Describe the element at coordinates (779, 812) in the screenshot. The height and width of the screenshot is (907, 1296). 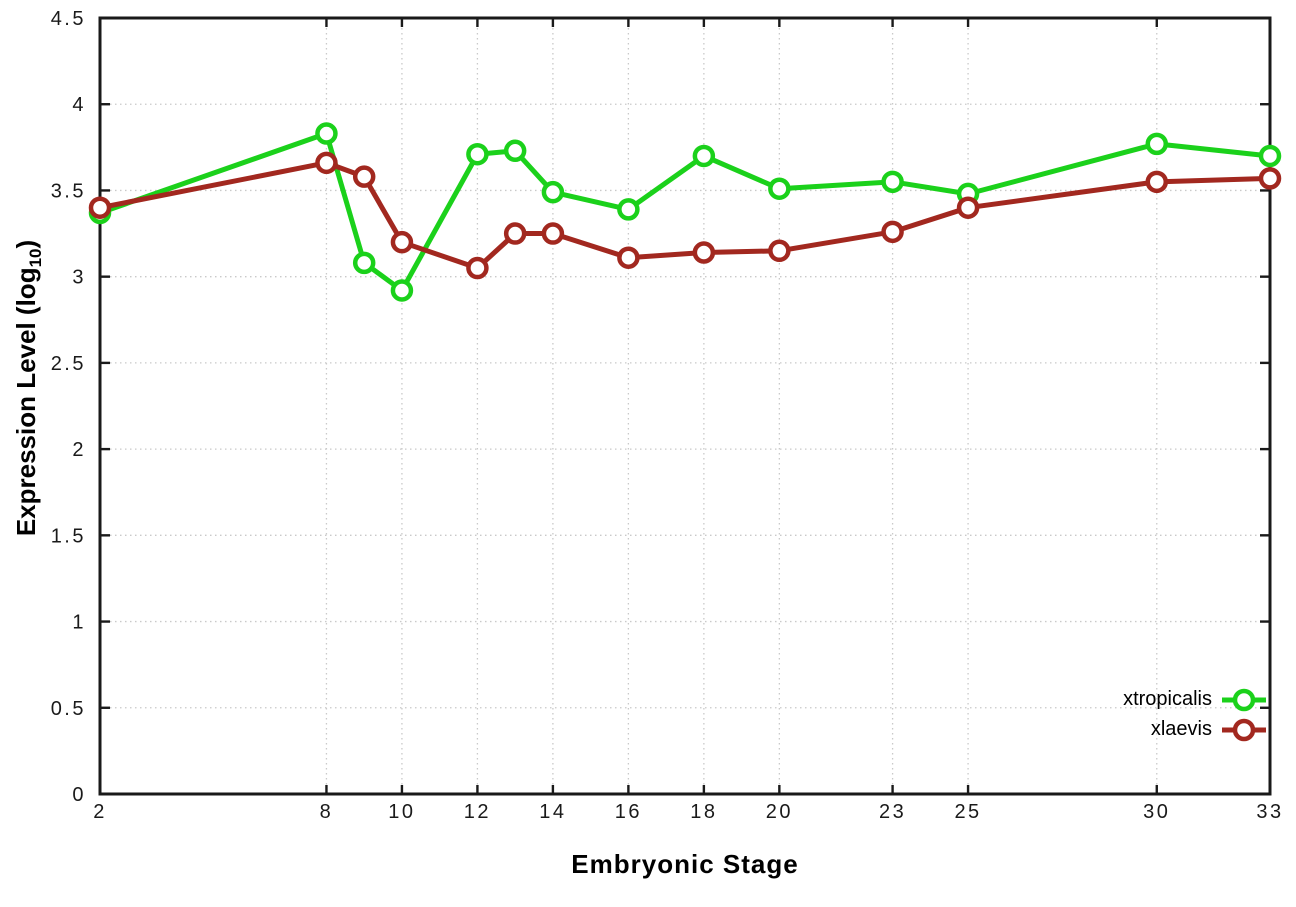
I see `x-tick-label: 20` at that location.